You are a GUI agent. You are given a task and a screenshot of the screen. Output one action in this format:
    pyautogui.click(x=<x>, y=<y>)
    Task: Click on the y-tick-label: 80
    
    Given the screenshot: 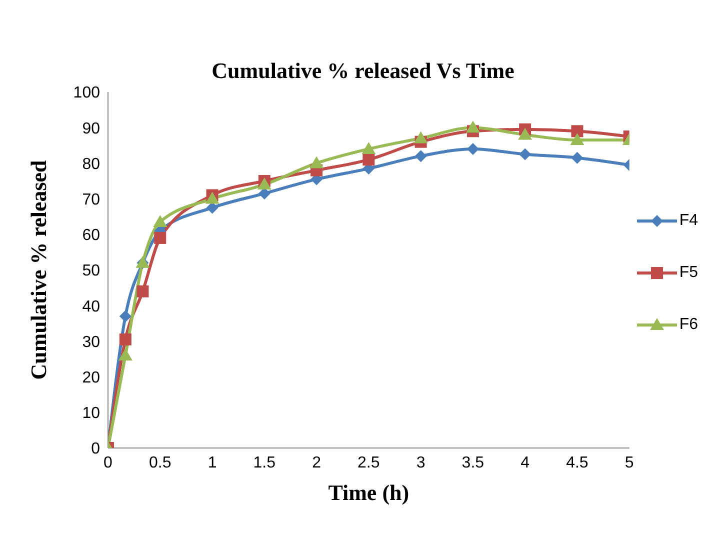 What is the action you would take?
    pyautogui.click(x=91, y=164)
    